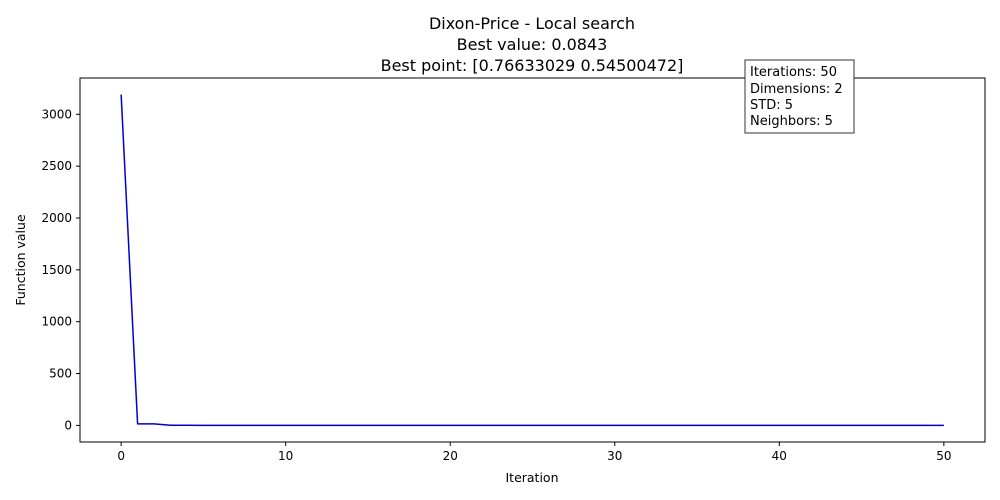  Describe the element at coordinates (450, 456) in the screenshot. I see `x-tick-label: 20` at that location.